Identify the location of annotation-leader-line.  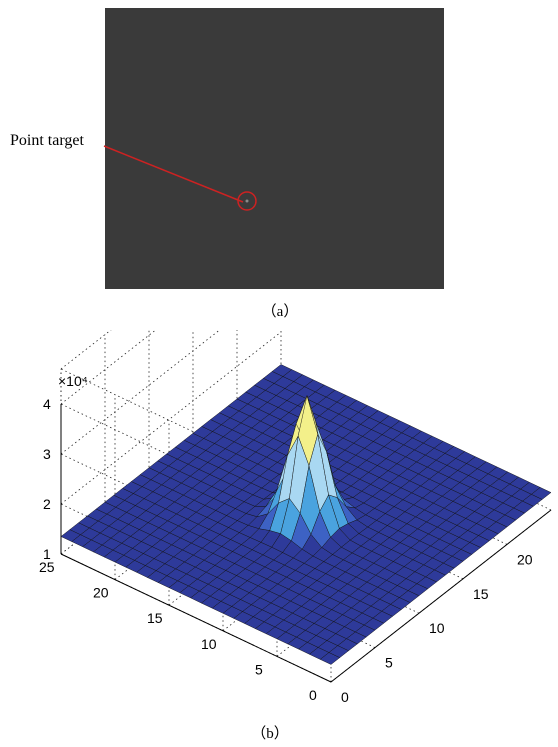
(173, 174).